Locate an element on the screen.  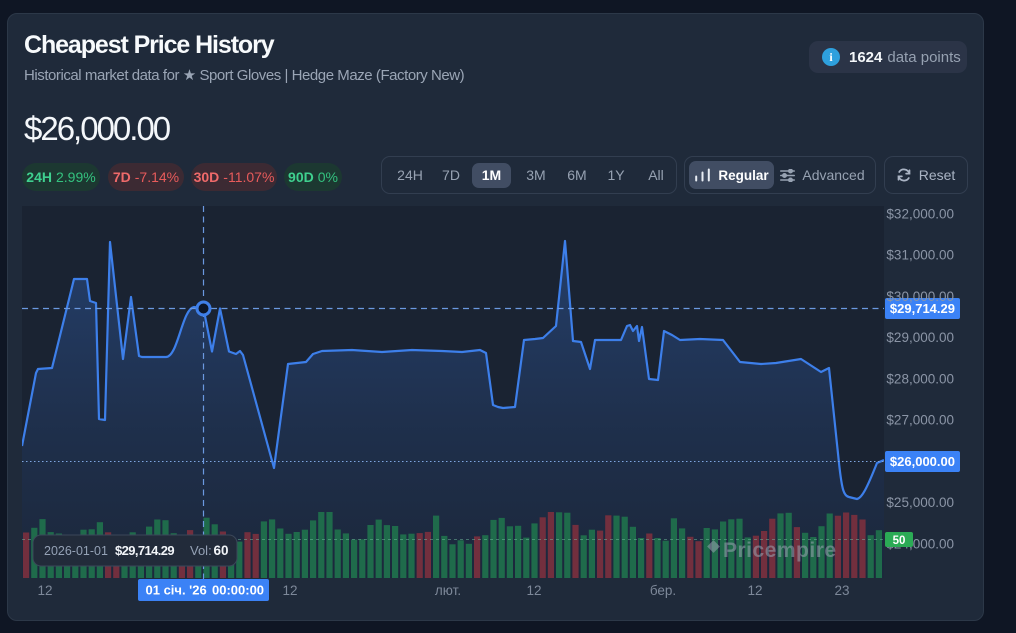
svg-text: 01 січ. '26 is located at coordinates (176, 590).